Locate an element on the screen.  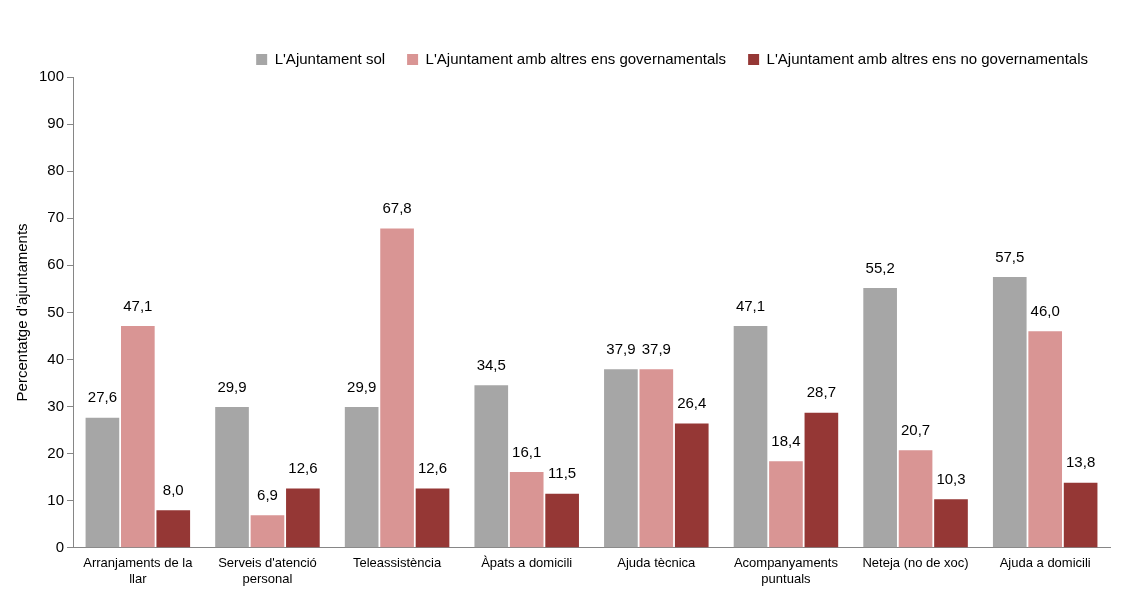
y-tick-label: 0 is located at coordinates (60, 546).